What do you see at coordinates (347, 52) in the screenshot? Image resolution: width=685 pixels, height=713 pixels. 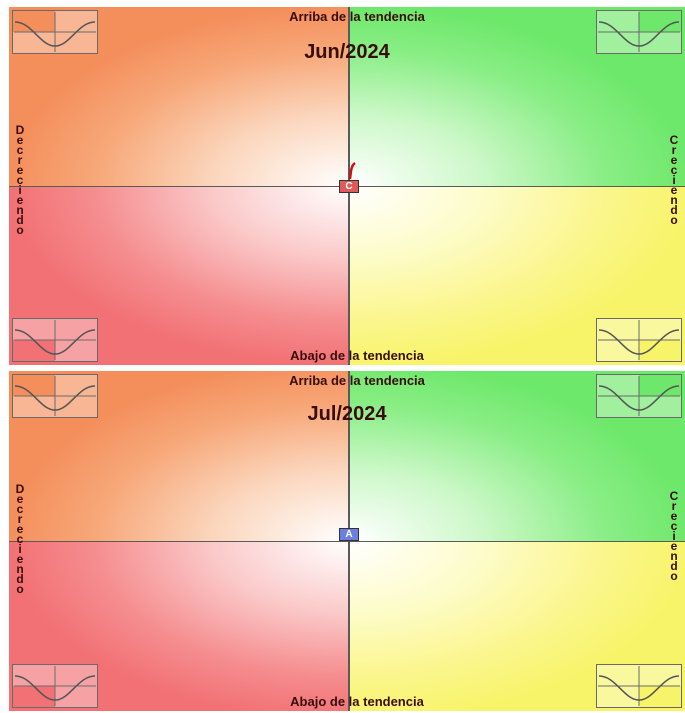 I see `chart-title: Jun/2024` at bounding box center [347, 52].